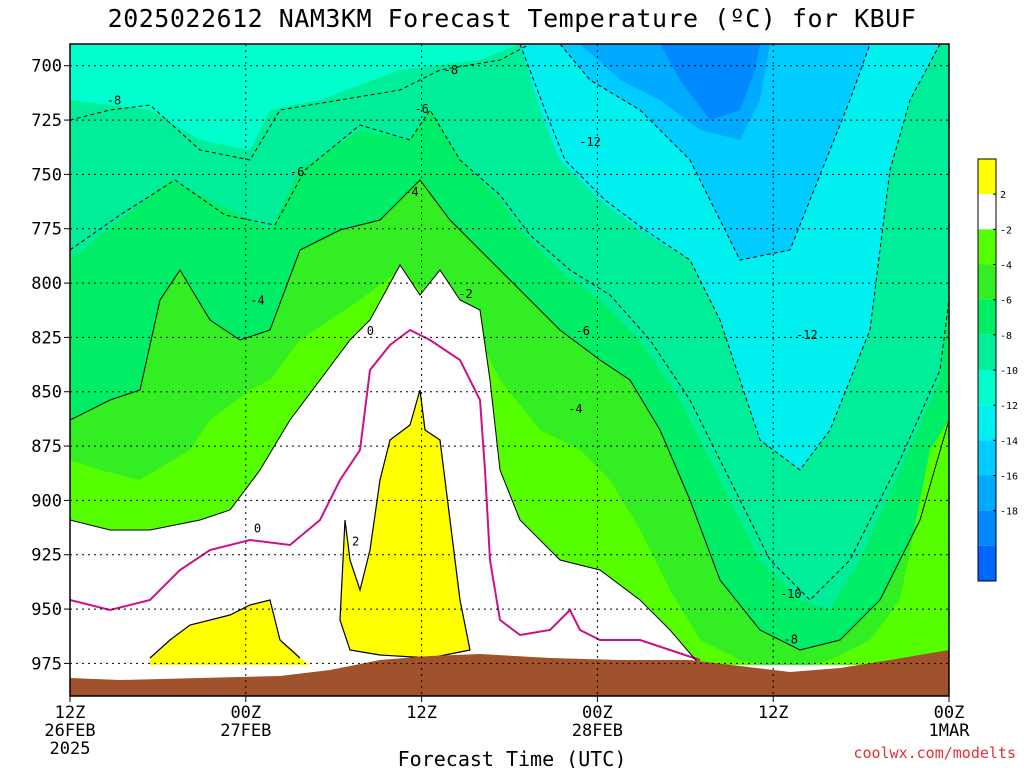  Describe the element at coordinates (1009, 441) in the screenshot. I see `colorbar-label: -14` at that location.